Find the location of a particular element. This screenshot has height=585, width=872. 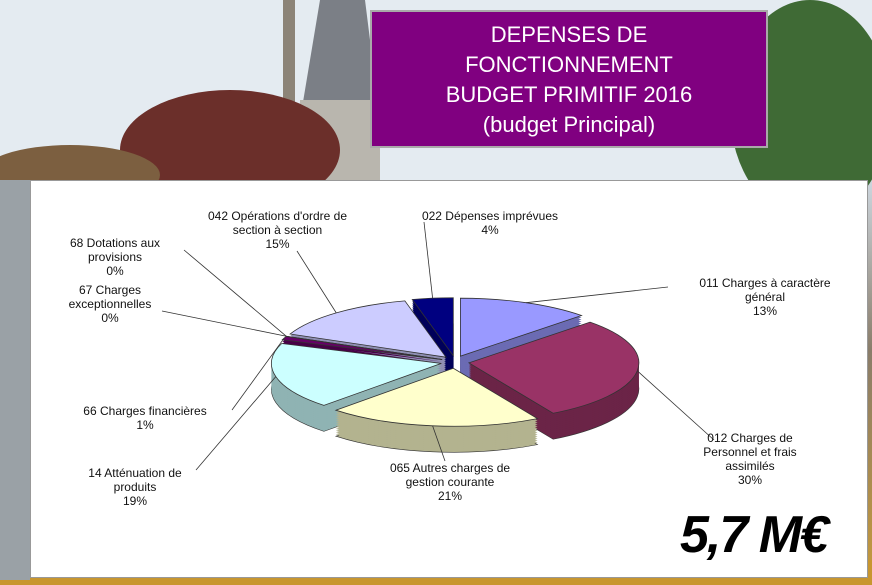

slice-value: 1% is located at coordinates (145, 425).